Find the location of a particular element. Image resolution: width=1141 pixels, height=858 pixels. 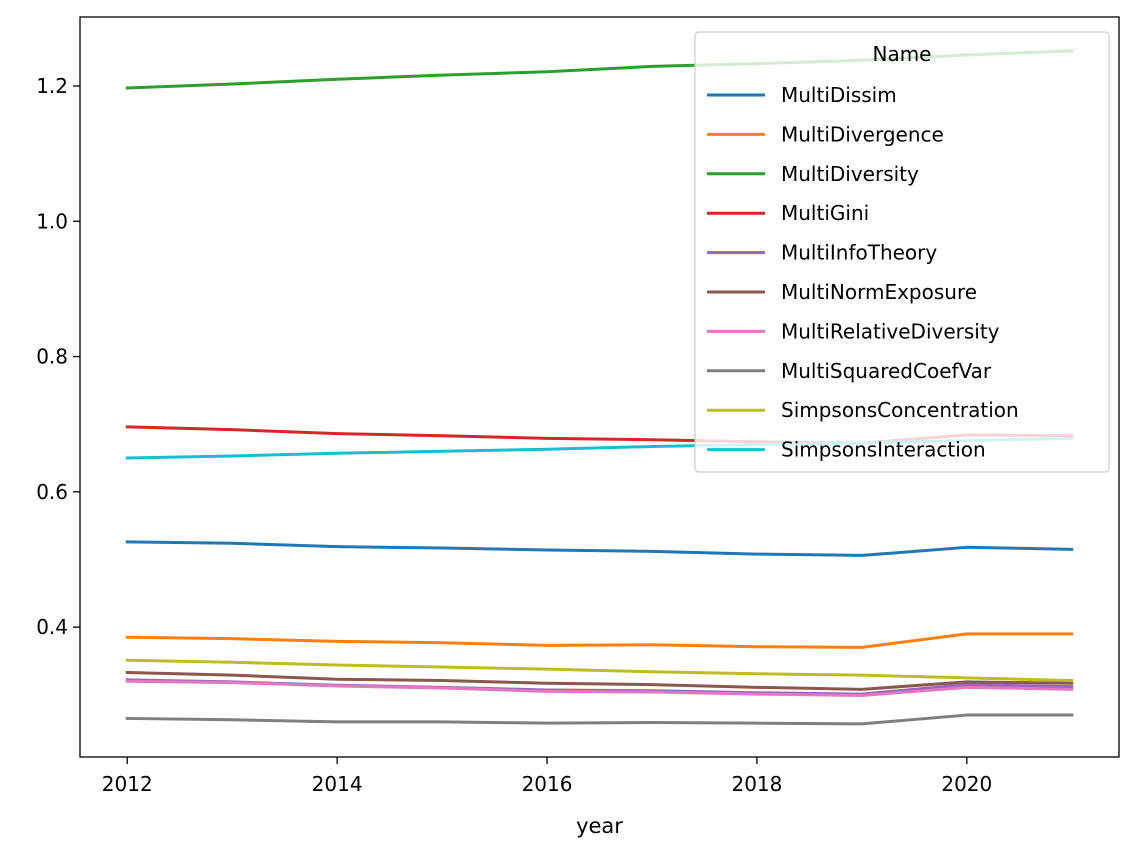

series-line-multi-relative-diversity is located at coordinates (599, 688).